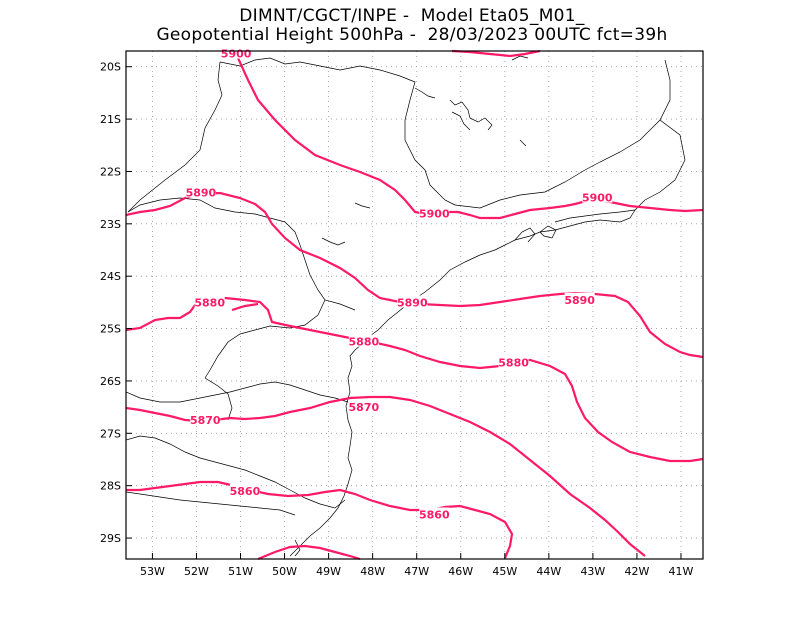 This screenshot has width=800, height=618. What do you see at coordinates (297, 548) in the screenshot?
I see `coast-lagoa` at bounding box center [297, 548].